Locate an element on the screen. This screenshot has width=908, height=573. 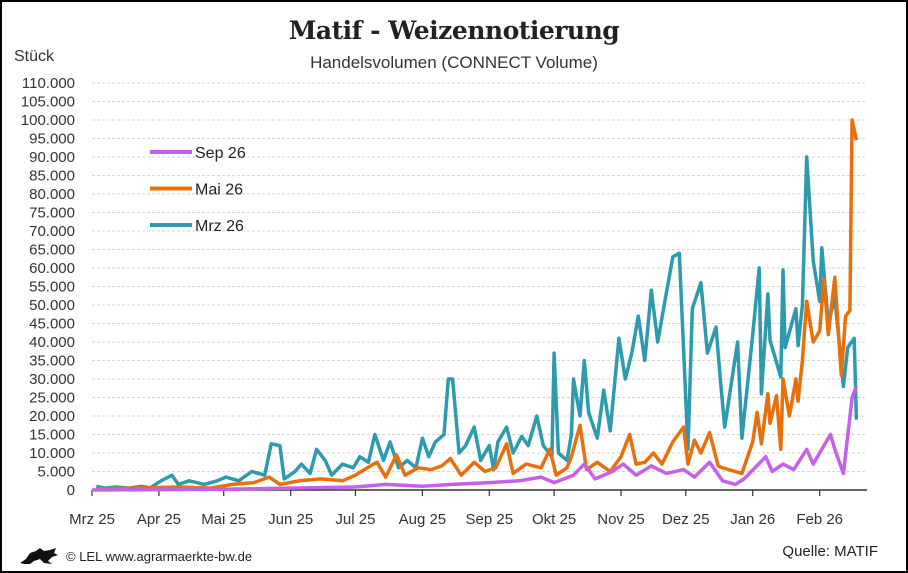
x-tick-label: Jun 25 is located at coordinates (290, 519).